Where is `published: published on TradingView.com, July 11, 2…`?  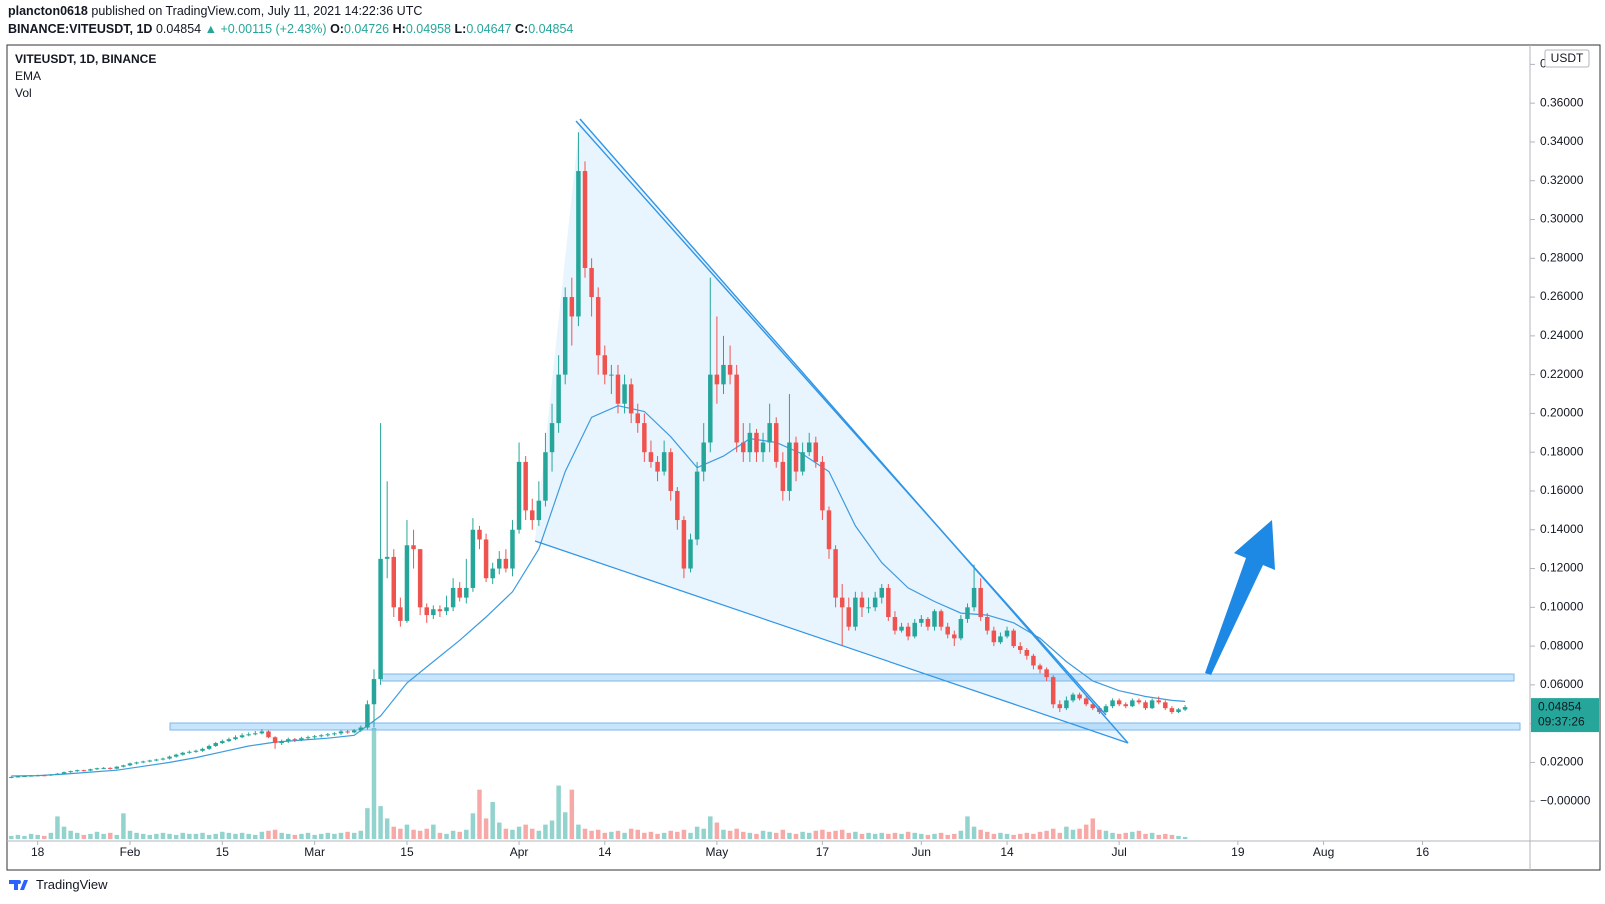
published: published on TradingView.com, July 11, 2… is located at coordinates (257, 11).